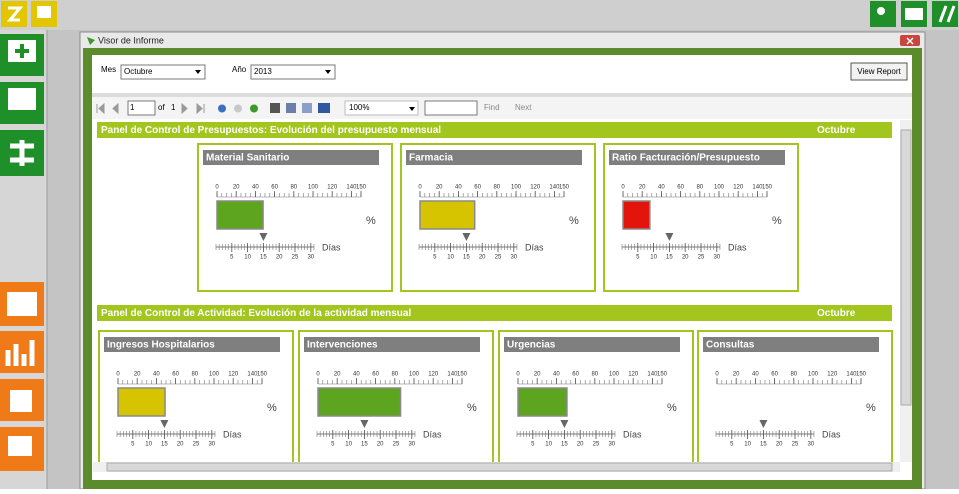 Image resolution: width=959 pixels, height=494 pixels. What do you see at coordinates (342, 345) in the screenshot?
I see `gauge-title: Intervenciones` at bounding box center [342, 345].